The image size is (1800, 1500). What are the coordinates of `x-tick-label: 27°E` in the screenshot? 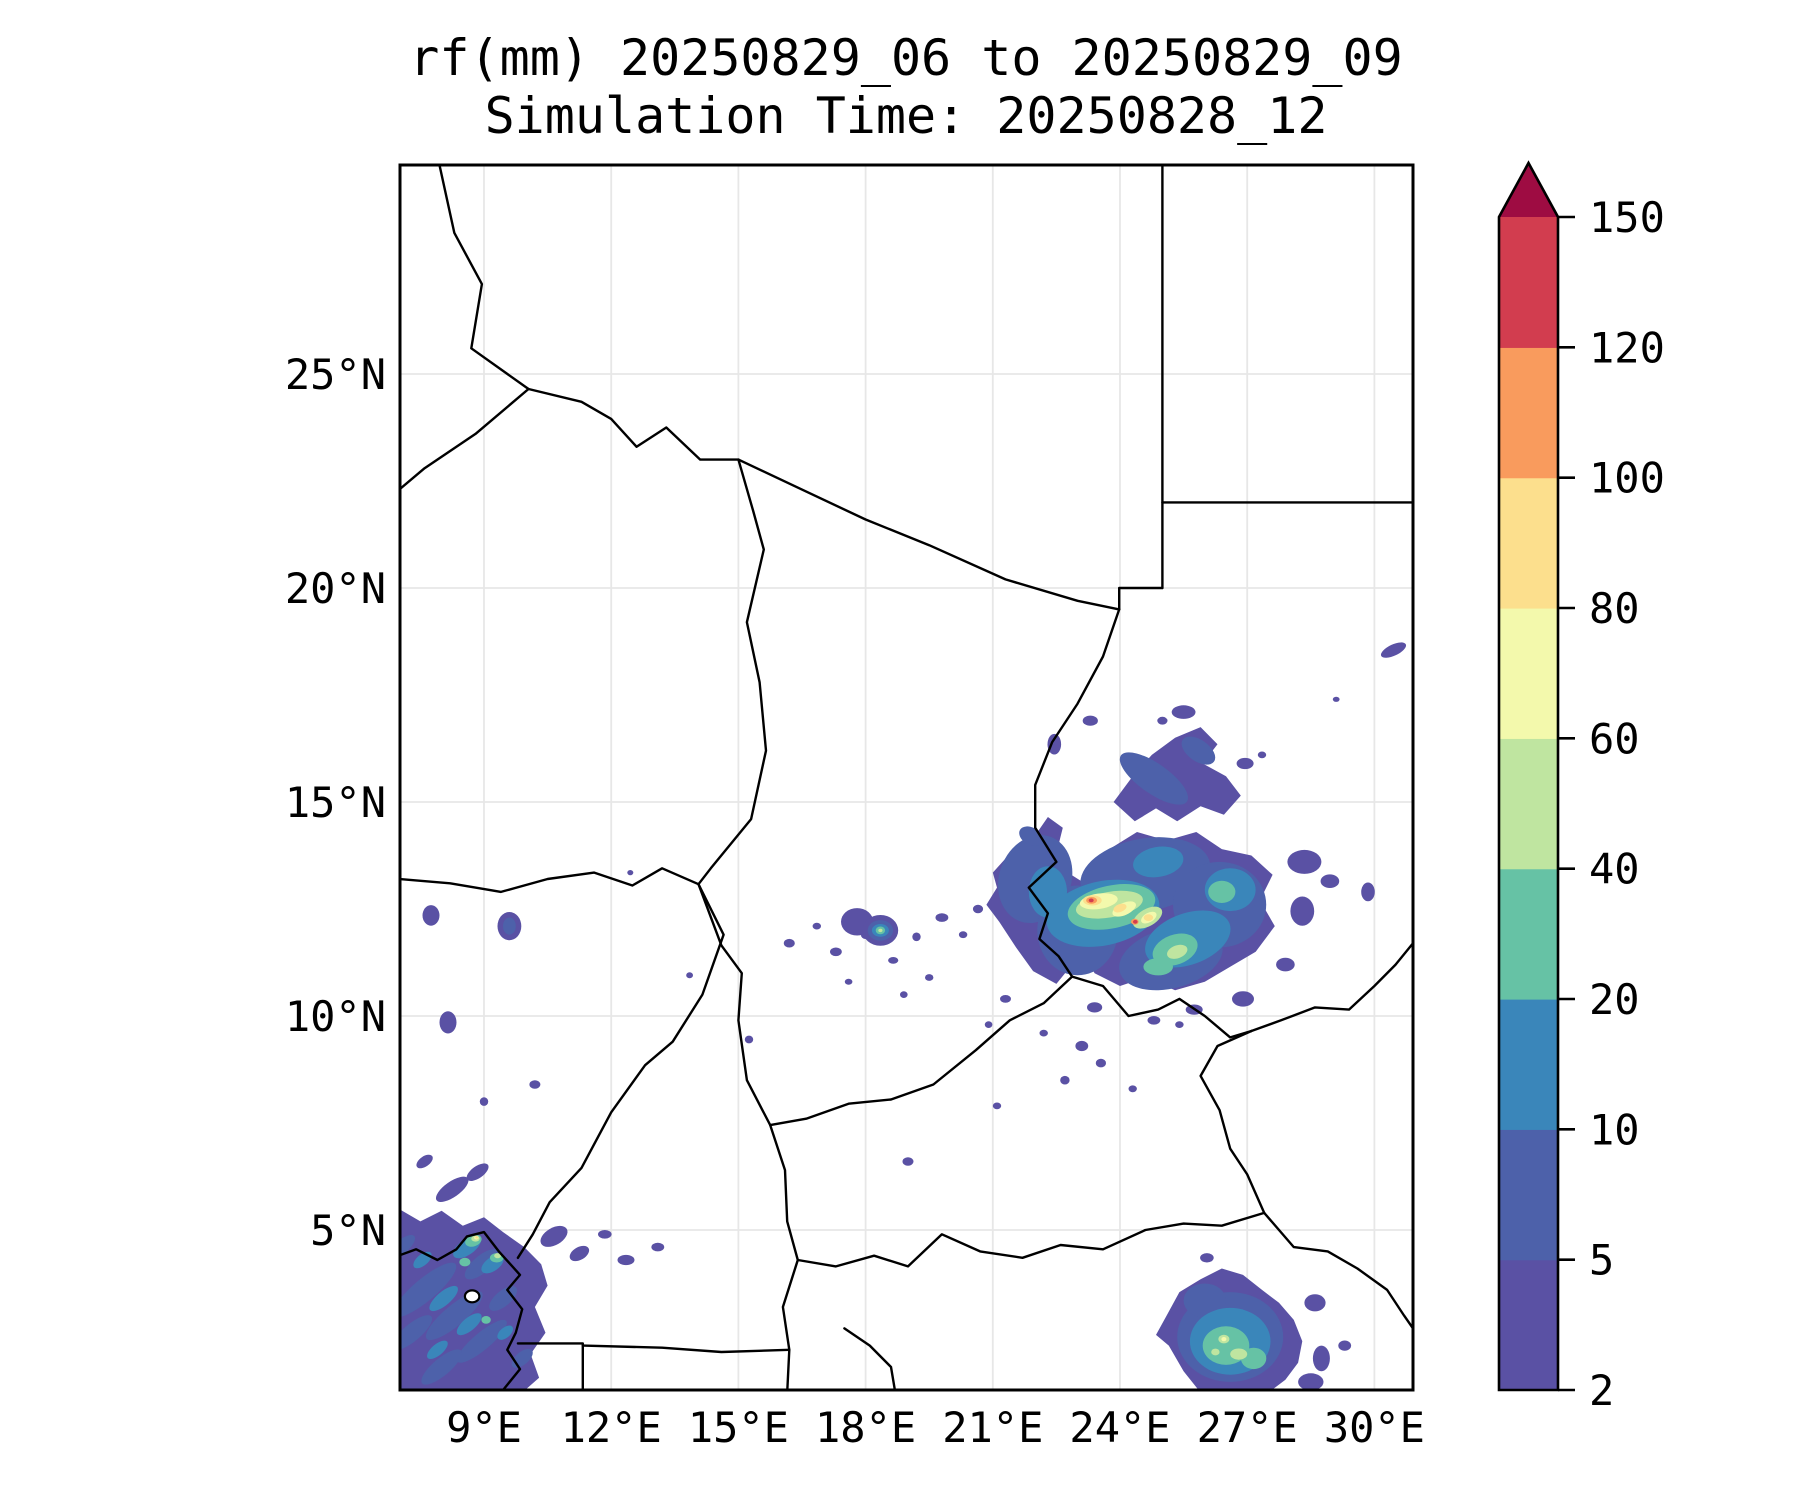 It's located at (1247, 1427).